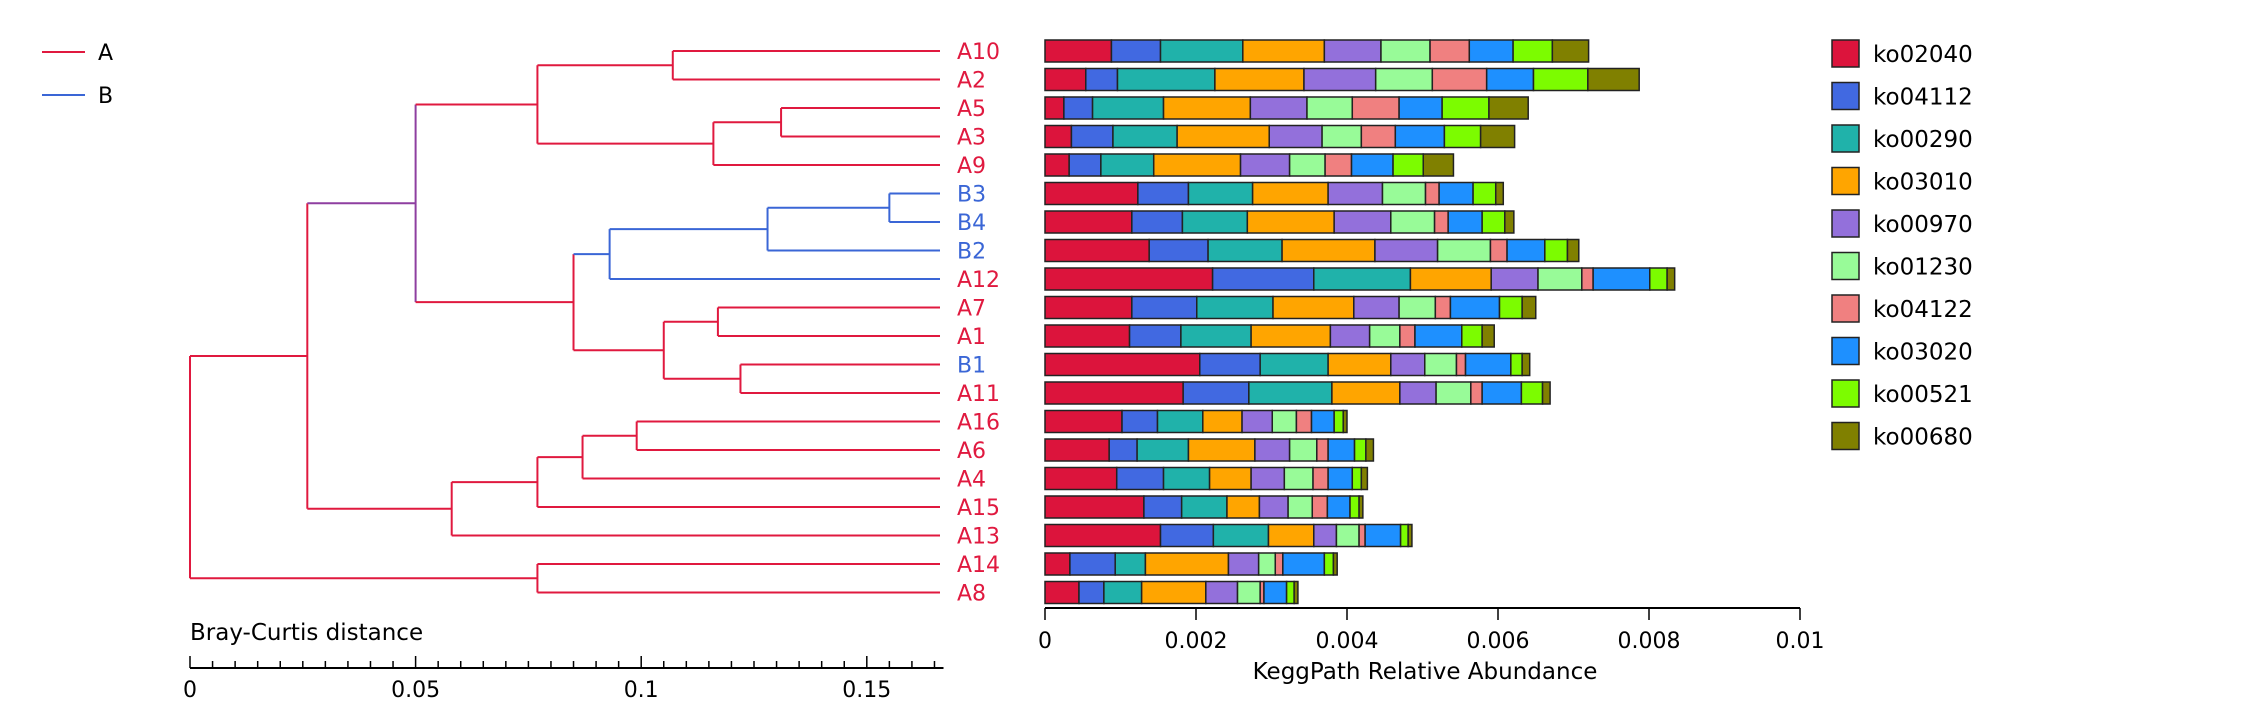  Describe the element at coordinates (1649, 641) in the screenshot. I see `bar-tick-label: 0.008` at that location.